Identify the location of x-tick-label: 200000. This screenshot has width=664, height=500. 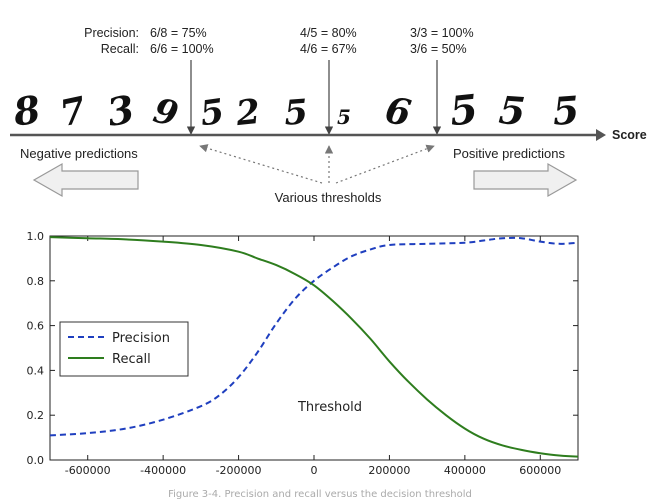
(389, 470).